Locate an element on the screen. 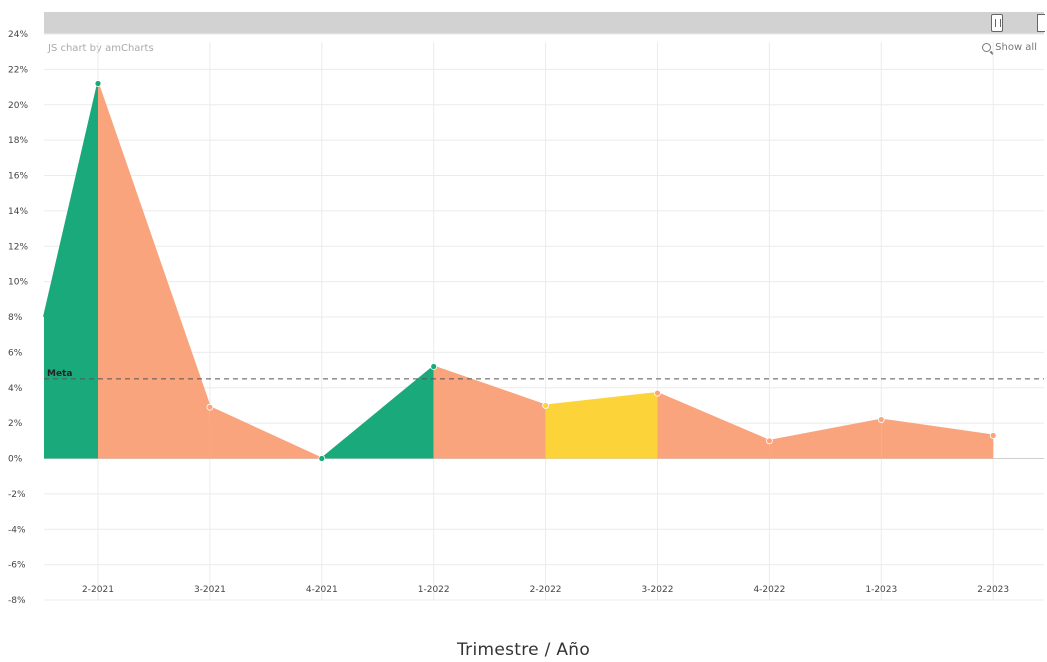 This screenshot has height=662, width=1047. meta-line-group: Meta is located at coordinates (544, 374).